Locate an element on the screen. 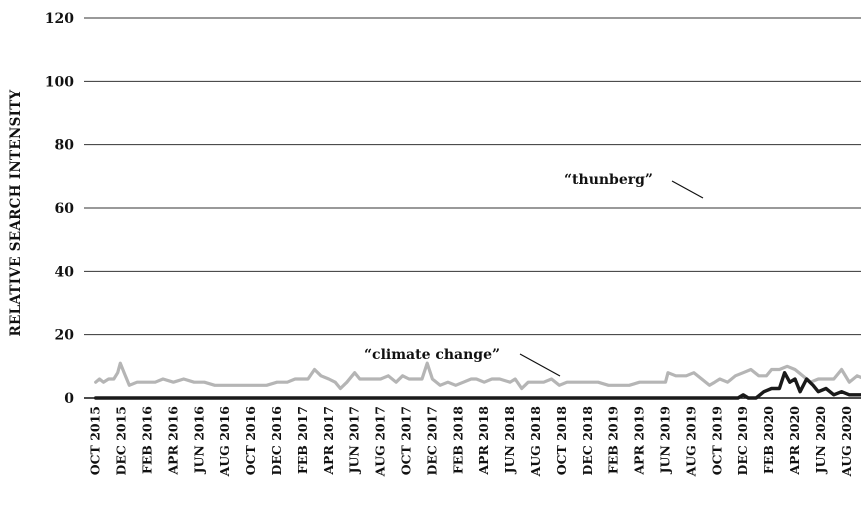  x-tick-label: FEB 2020 is located at coordinates (768, 440).